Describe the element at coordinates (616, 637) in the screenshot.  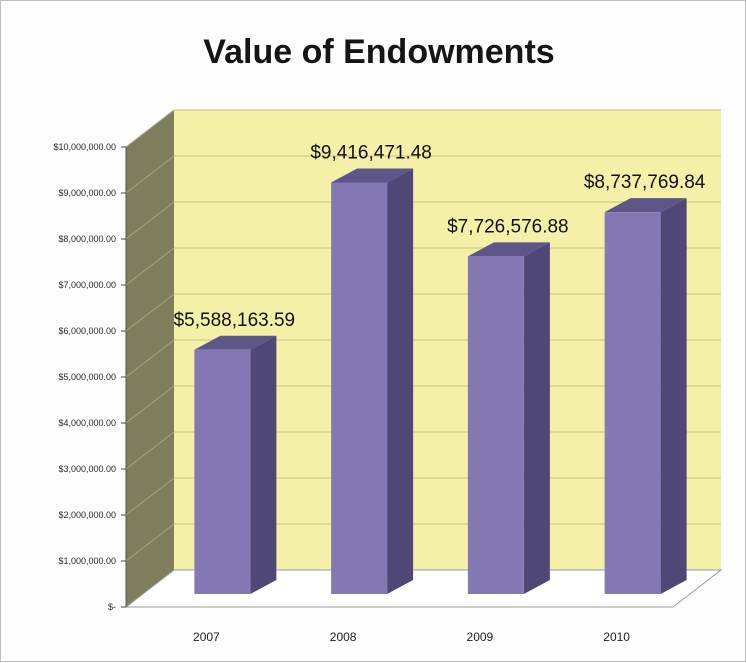
I see `x-tick-label: 2010` at that location.